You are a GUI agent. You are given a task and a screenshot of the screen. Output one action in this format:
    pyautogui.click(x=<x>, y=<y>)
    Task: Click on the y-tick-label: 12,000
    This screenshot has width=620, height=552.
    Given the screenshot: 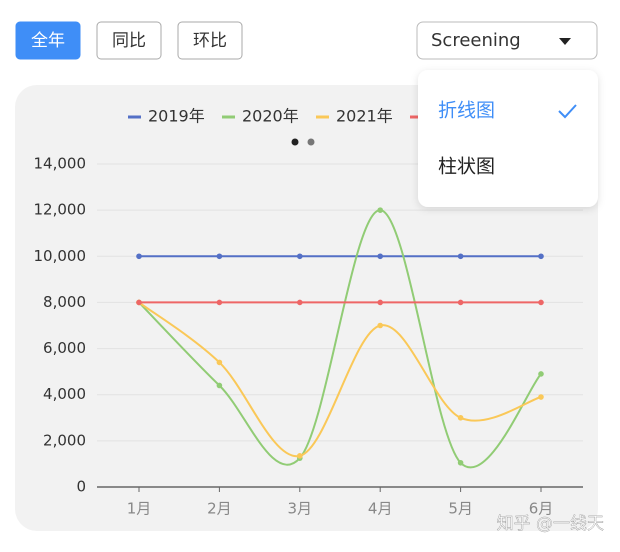 What is the action you would take?
    pyautogui.click(x=60, y=210)
    